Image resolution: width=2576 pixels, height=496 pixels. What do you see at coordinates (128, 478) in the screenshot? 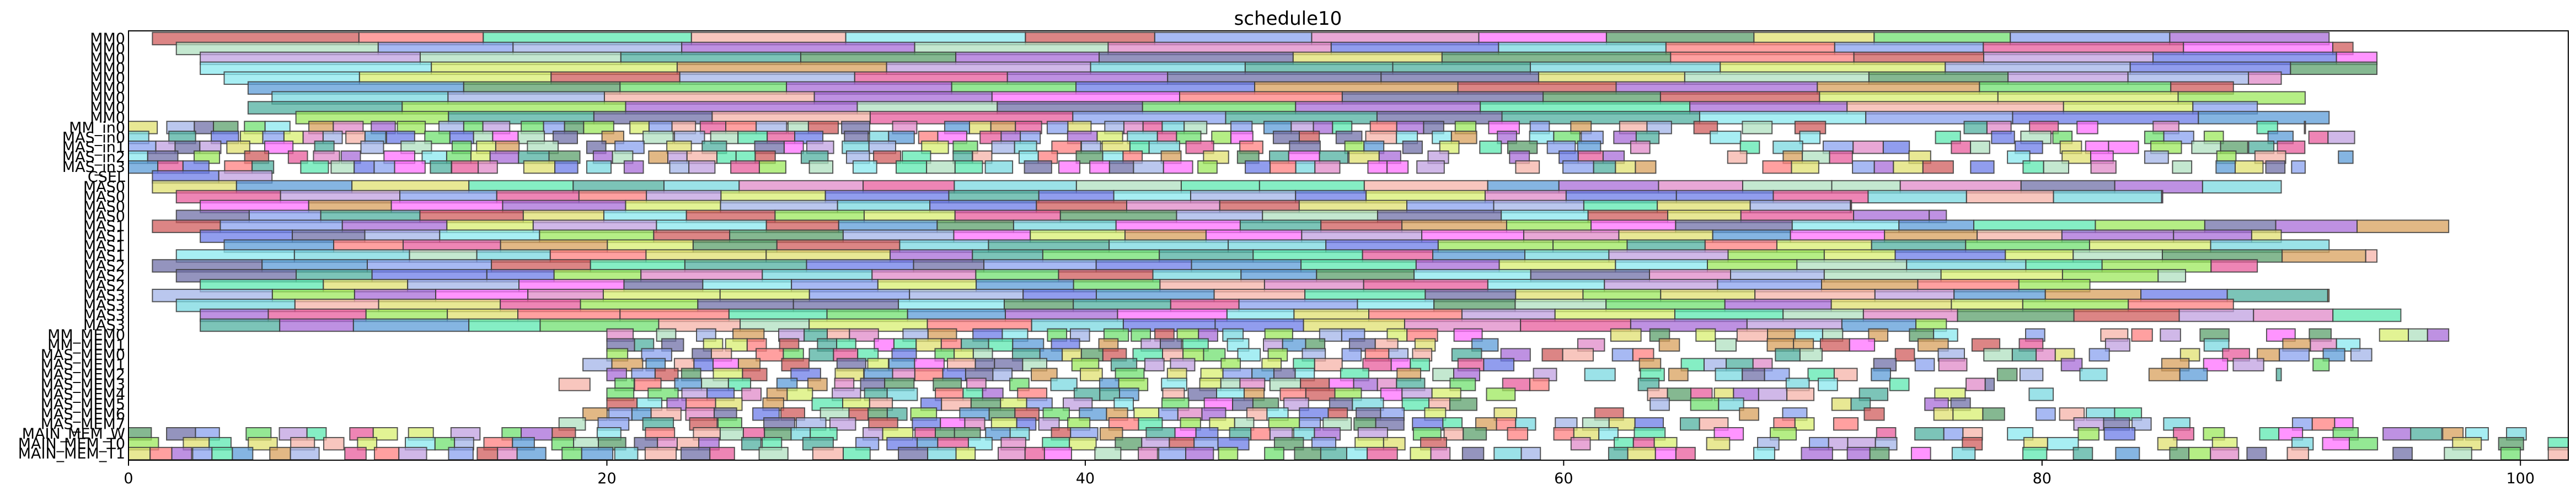
I see `x-tick-label: 0` at bounding box center [128, 478].